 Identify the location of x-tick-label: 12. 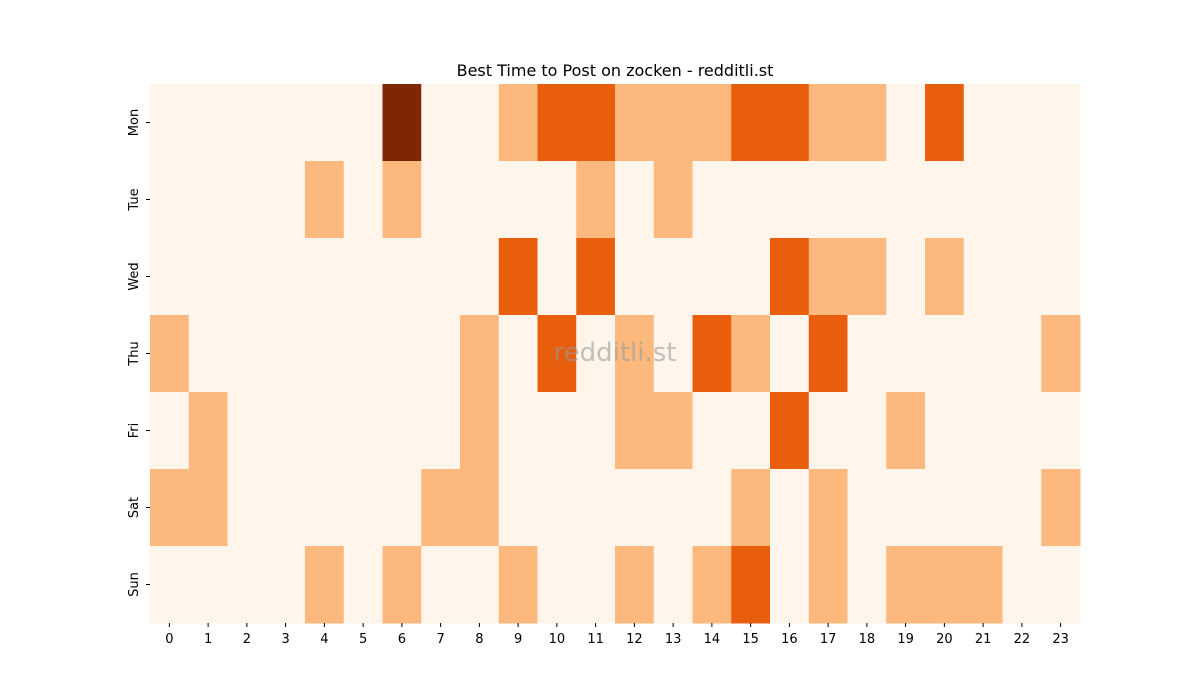
(634, 639).